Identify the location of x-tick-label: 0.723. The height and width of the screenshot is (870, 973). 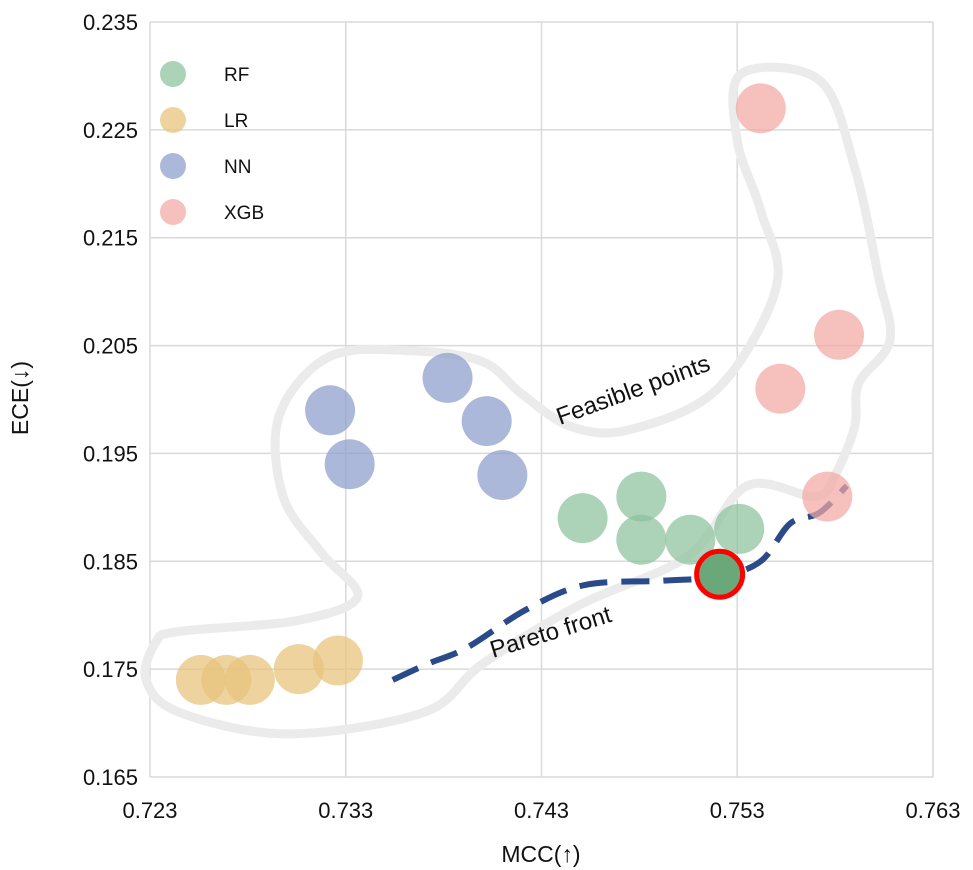
(149, 810).